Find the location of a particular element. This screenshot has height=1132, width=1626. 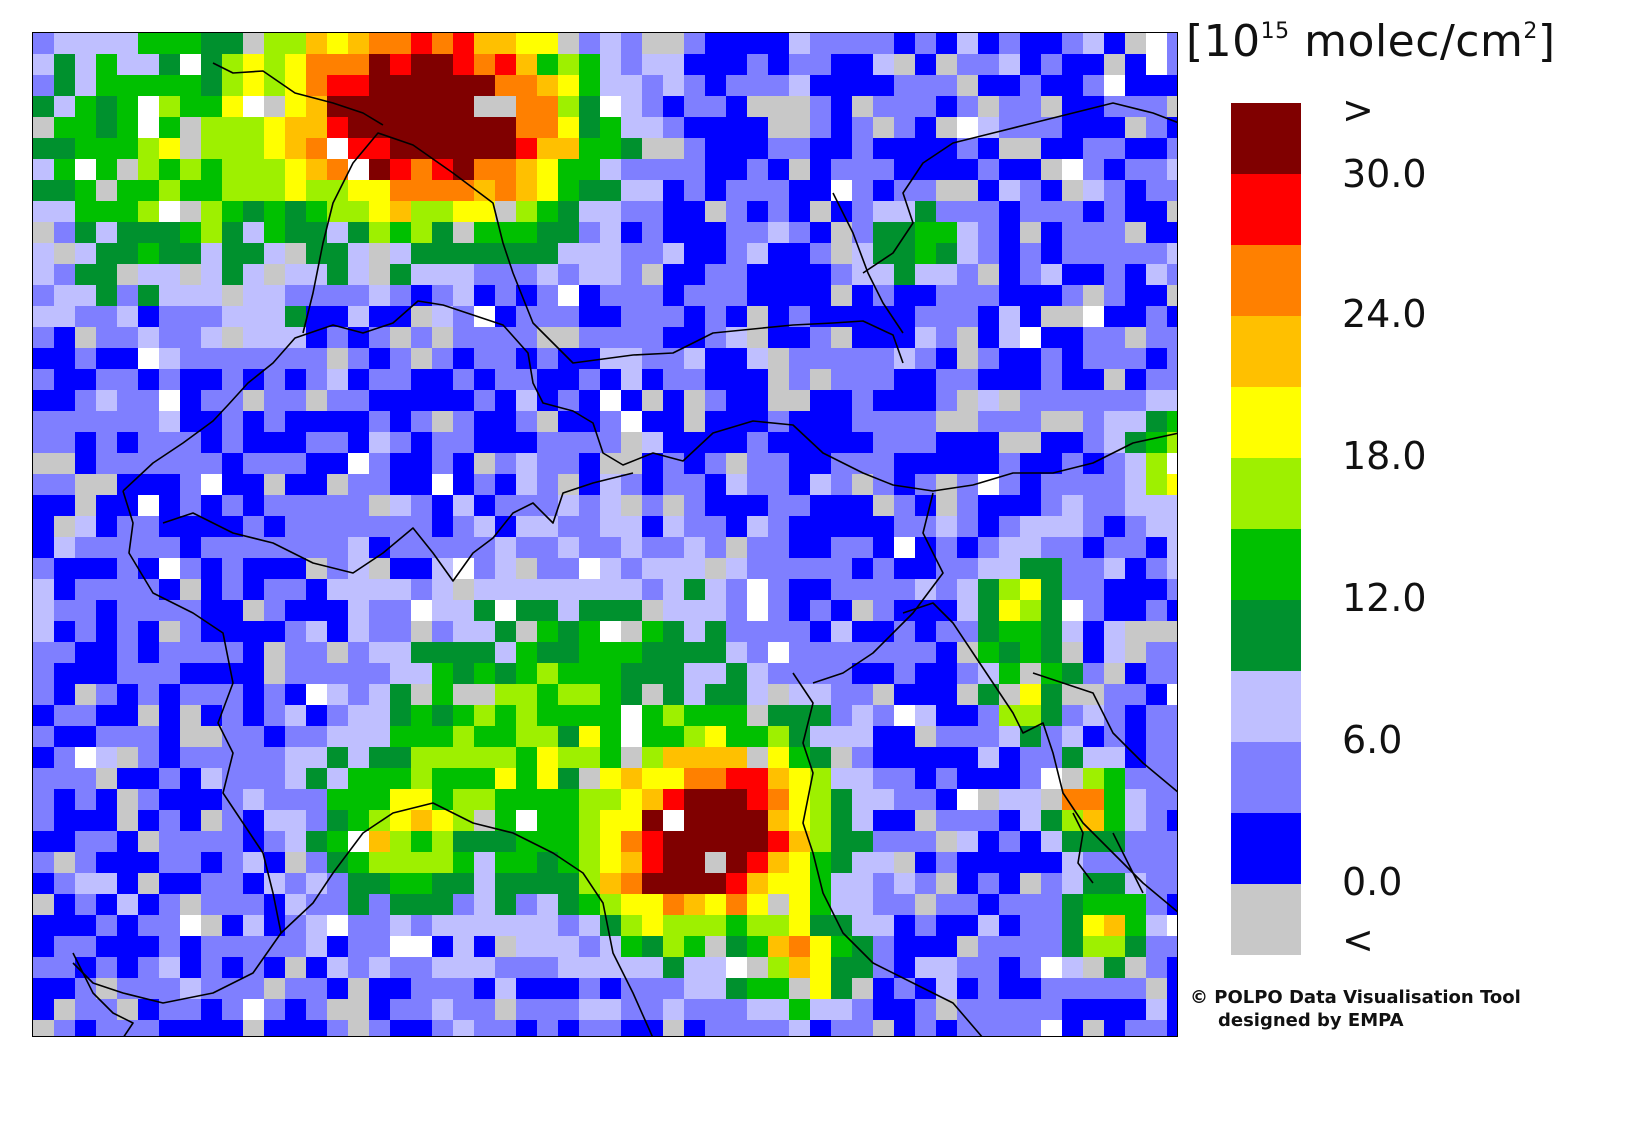

border-line is located at coordinates (466, 919).